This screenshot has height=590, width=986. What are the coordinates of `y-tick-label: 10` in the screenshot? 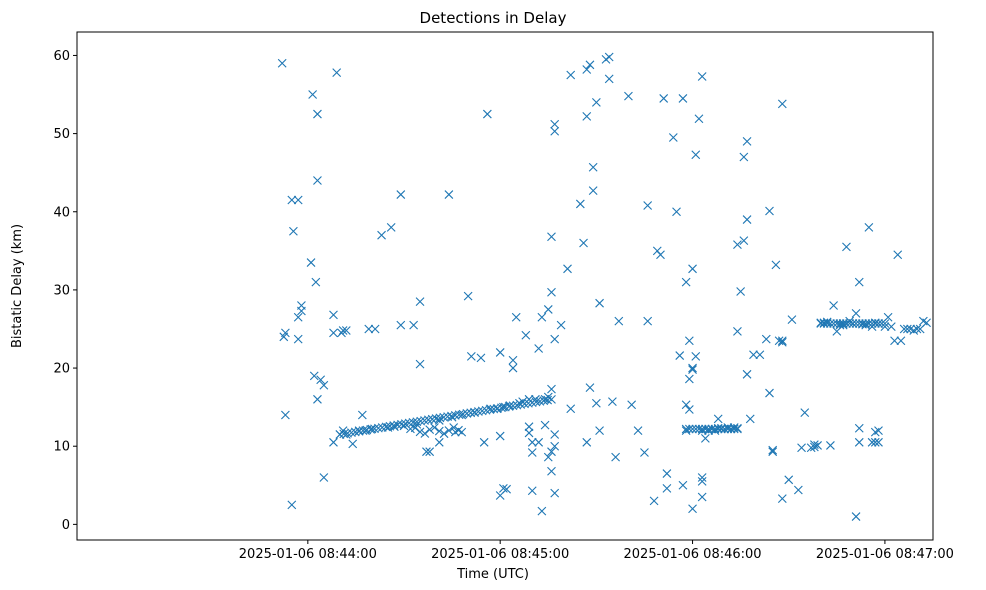 It's located at (61, 447).